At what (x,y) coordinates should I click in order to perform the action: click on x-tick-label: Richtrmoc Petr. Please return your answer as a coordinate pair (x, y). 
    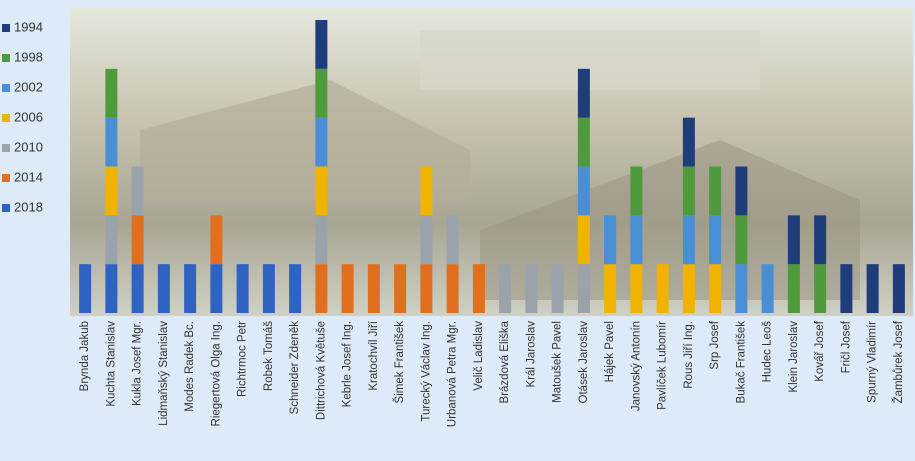
    Looking at the image, I should click on (243, 359).